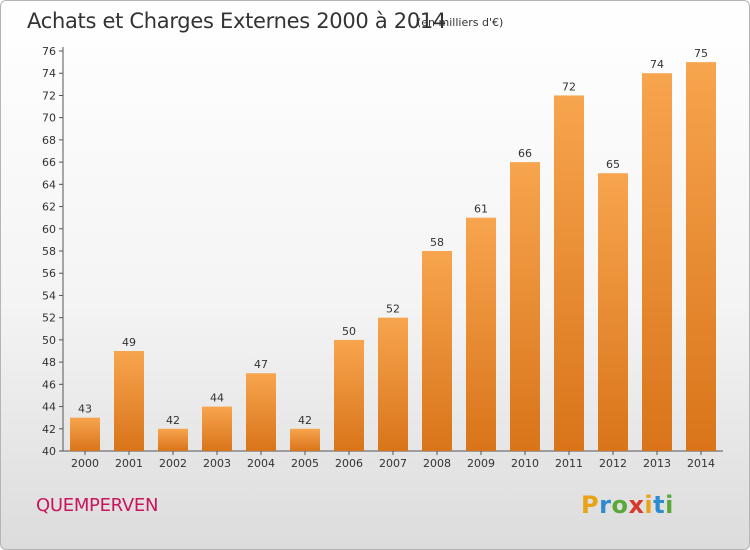 This screenshot has height=550, width=750. Describe the element at coordinates (481, 209) in the screenshot. I see `bar-value-label: 61` at that location.